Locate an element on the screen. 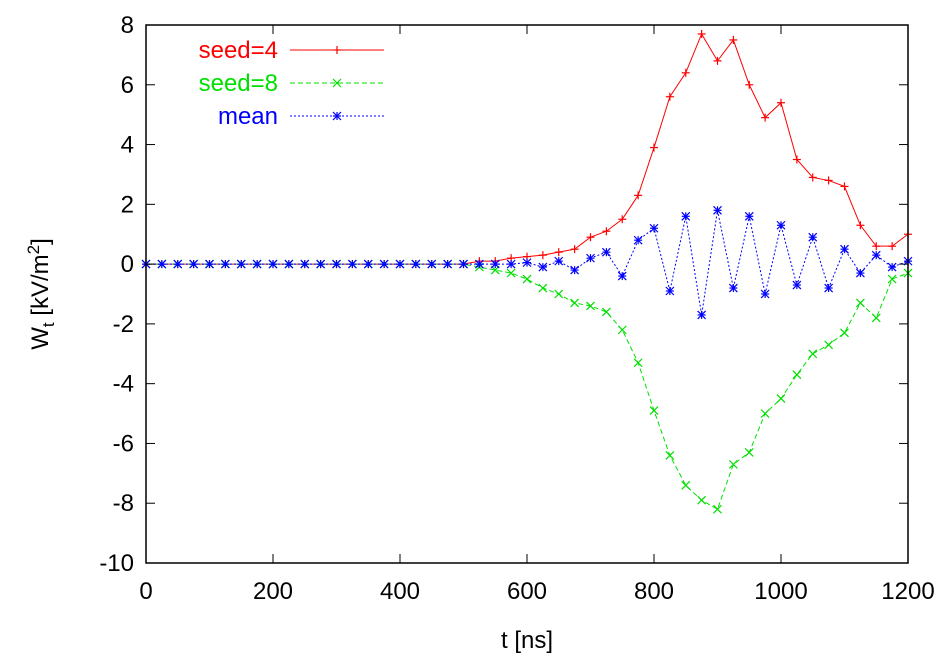  y-tick-label: 4 is located at coordinates (127, 145).